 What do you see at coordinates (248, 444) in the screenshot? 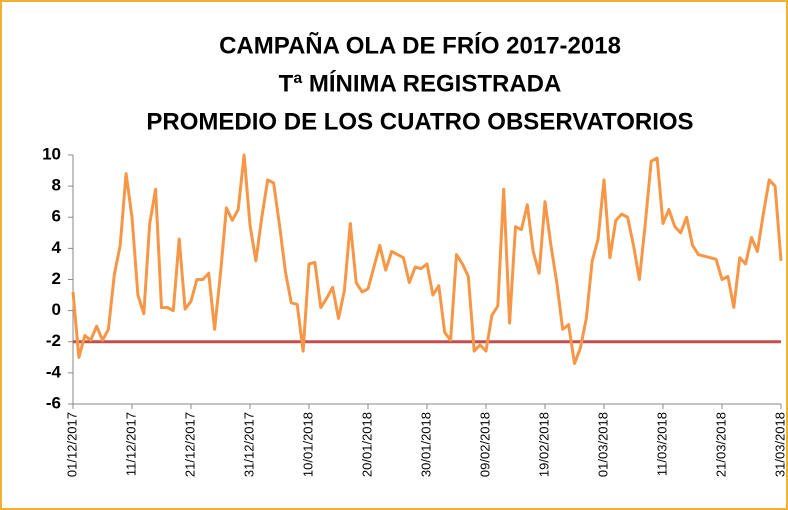
I see `x-tick-label: 31/12/2017` at bounding box center [248, 444].